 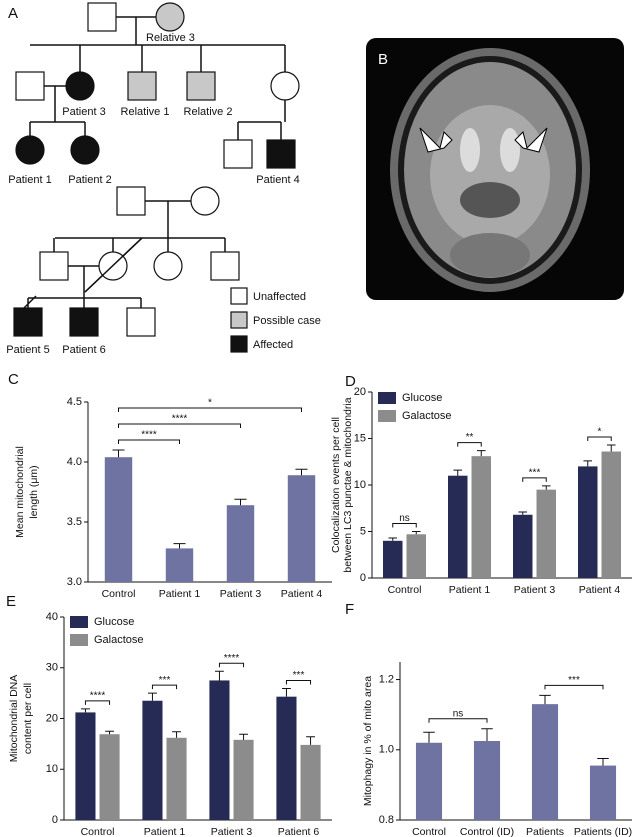 What do you see at coordinates (98, 695) in the screenshot?
I see `significance-label: ****` at bounding box center [98, 695].